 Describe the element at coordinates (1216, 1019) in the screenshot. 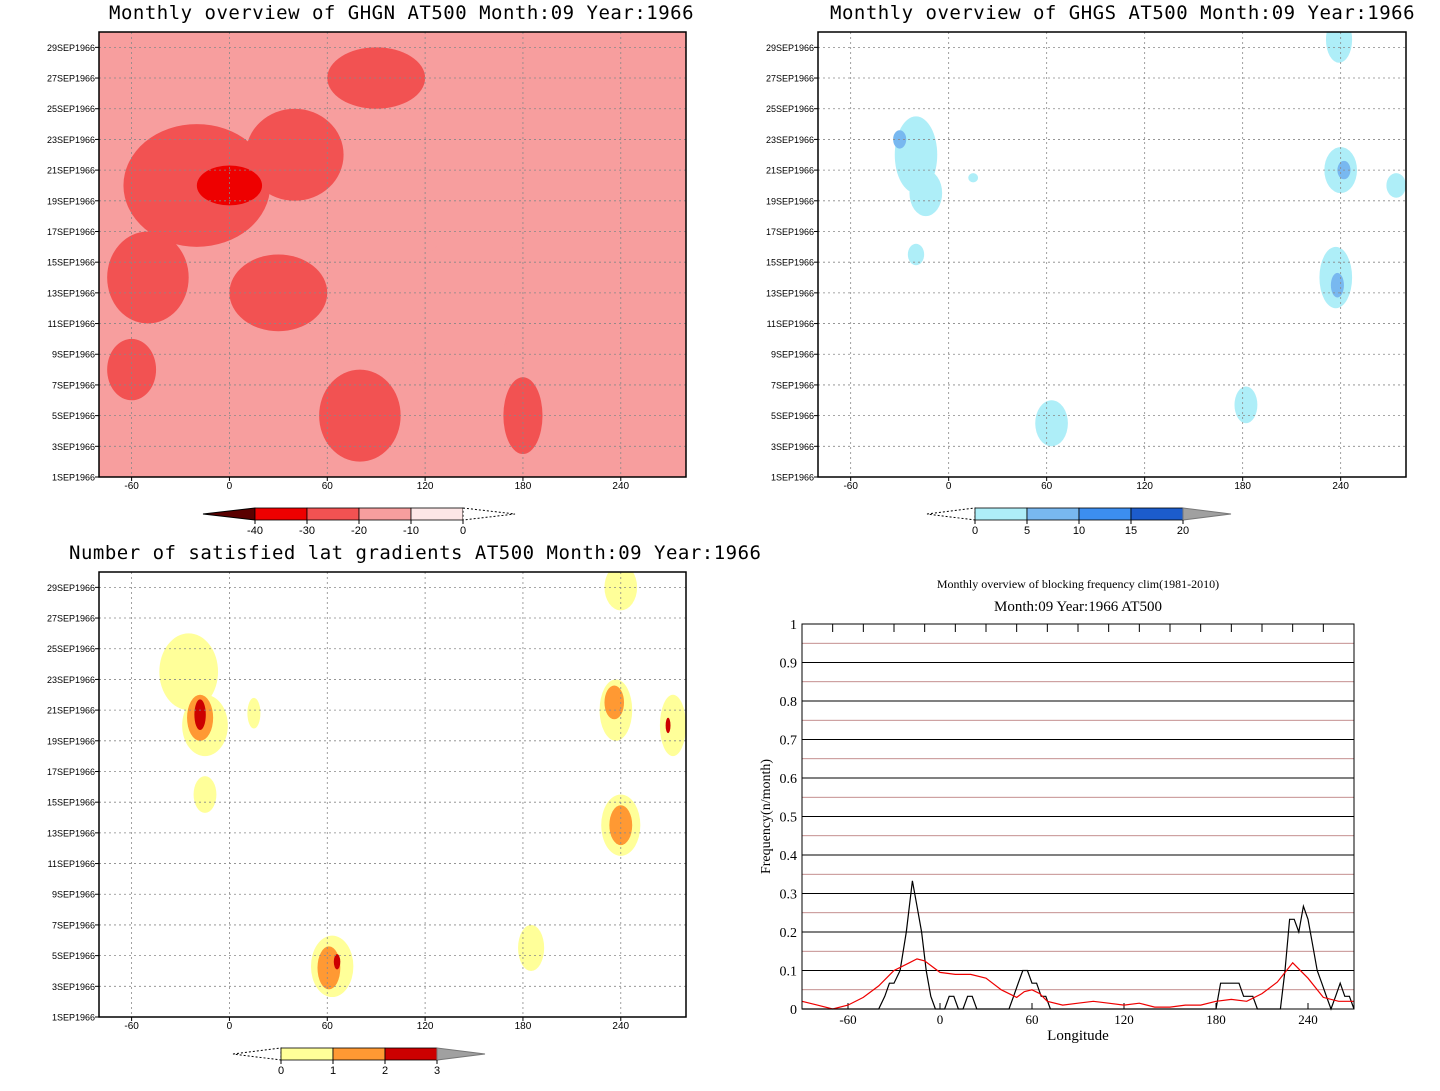

I see `x-tick-label: 180` at that location.